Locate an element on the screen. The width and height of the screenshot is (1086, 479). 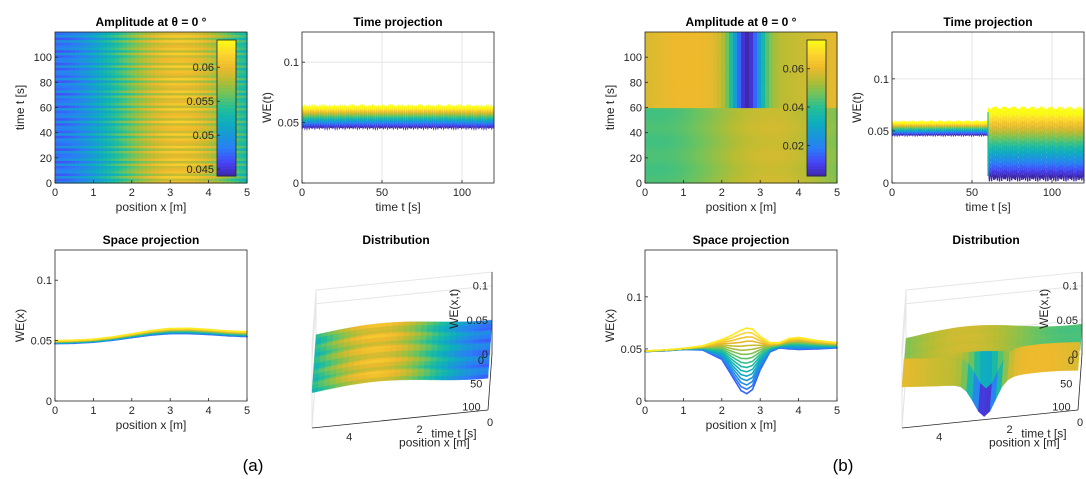
x-axis-label: position x [m] is located at coordinates (434, 442).